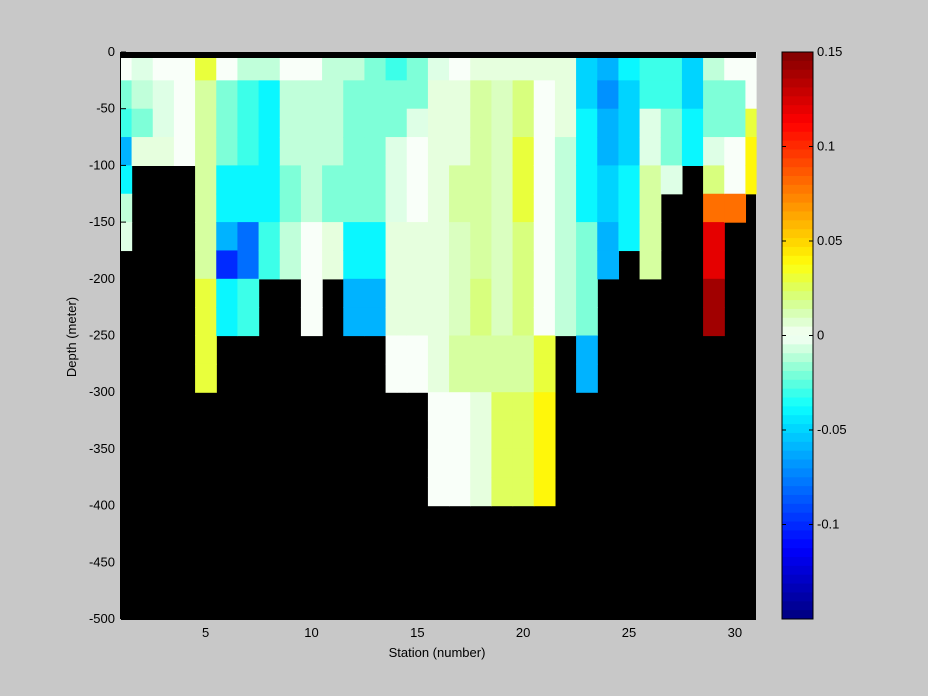 Image resolution: width=928 pixels, height=696 pixels. I want to click on y-tick-label: -400, so click(102, 505).